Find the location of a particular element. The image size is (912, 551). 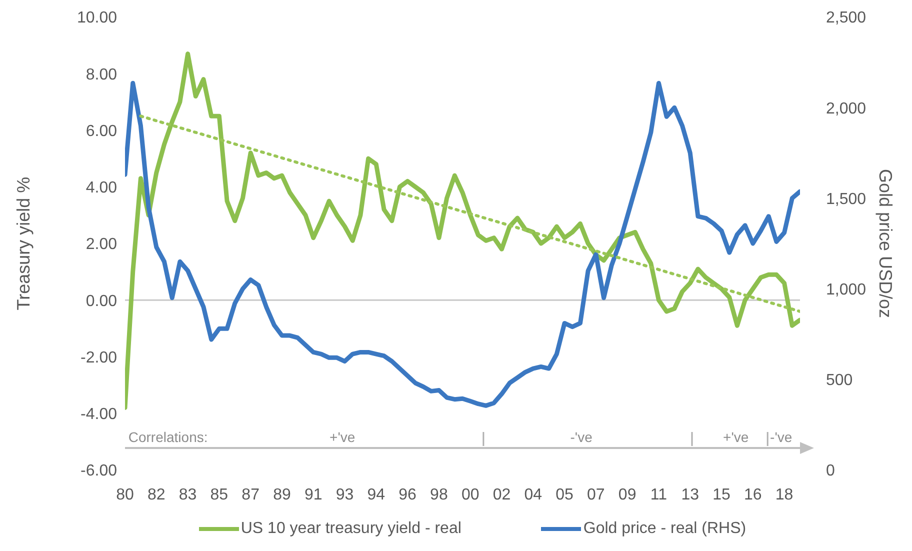

legend-label: Gold price - real (RHS) is located at coordinates (664, 529).